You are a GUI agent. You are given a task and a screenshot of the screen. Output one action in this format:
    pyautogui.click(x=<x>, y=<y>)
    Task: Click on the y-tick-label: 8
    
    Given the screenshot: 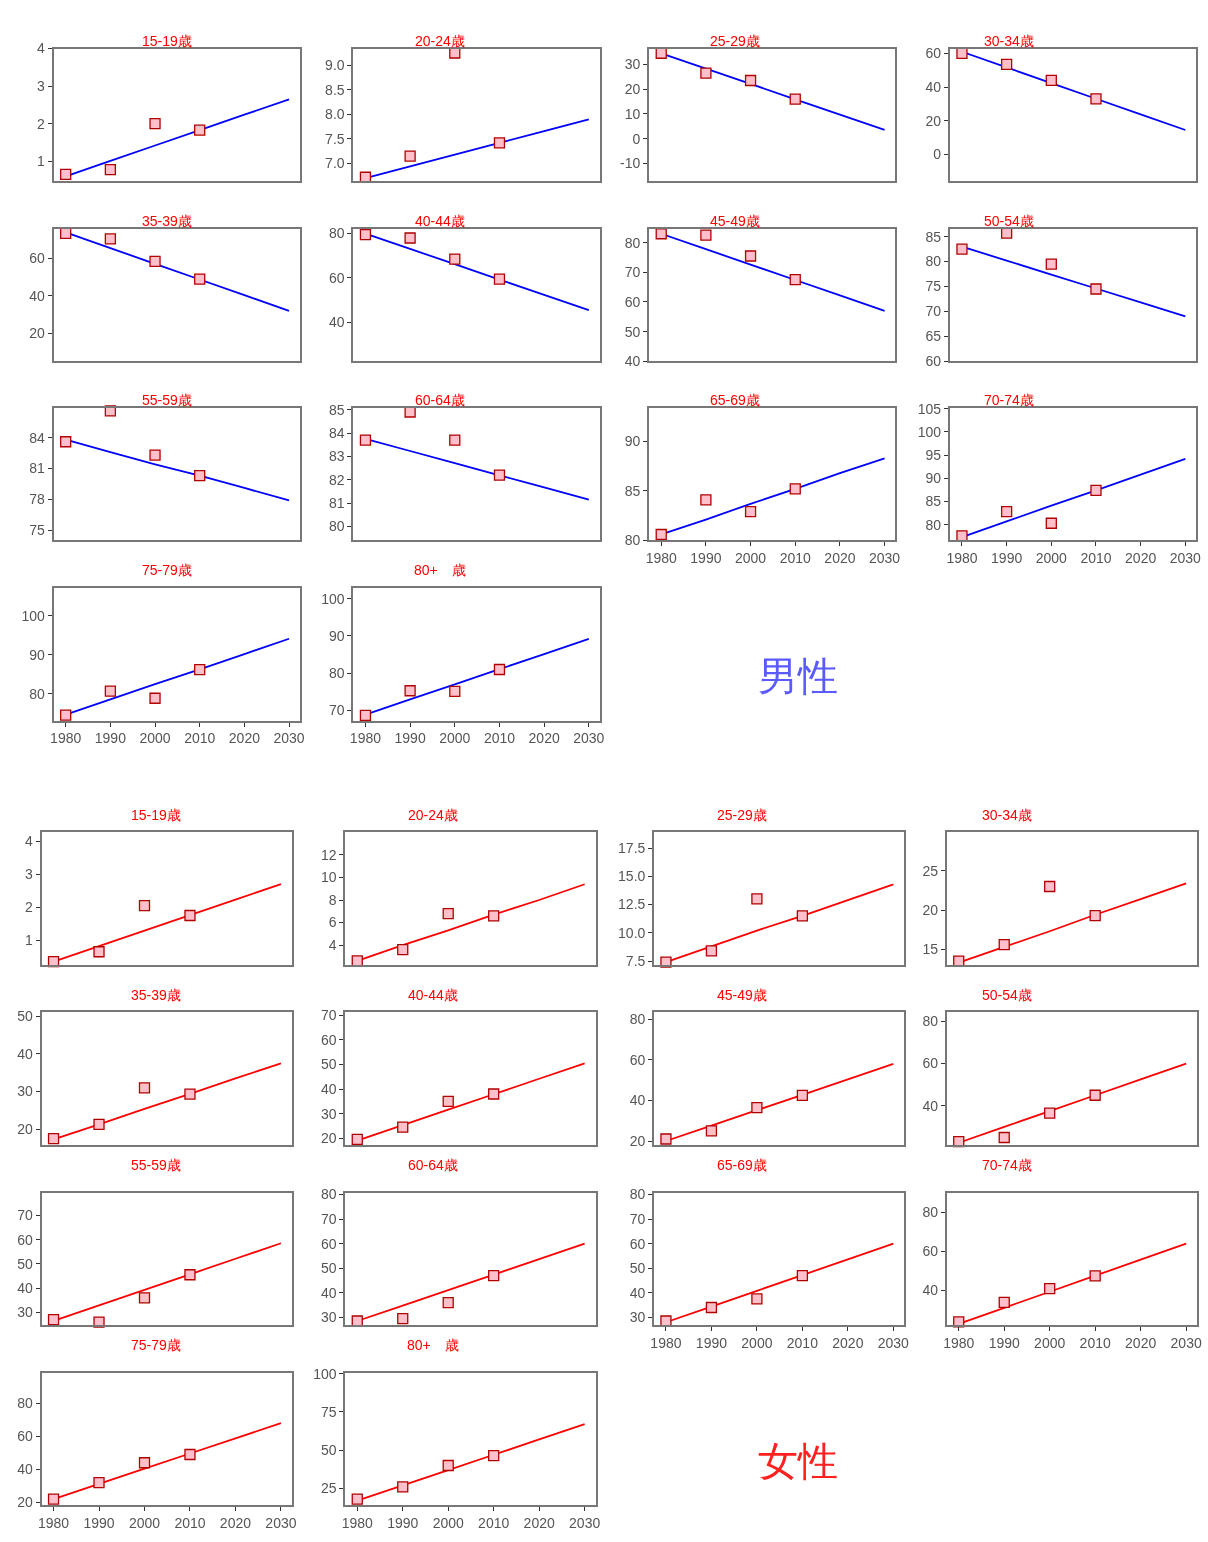 What is the action you would take?
    pyautogui.click(x=332, y=899)
    